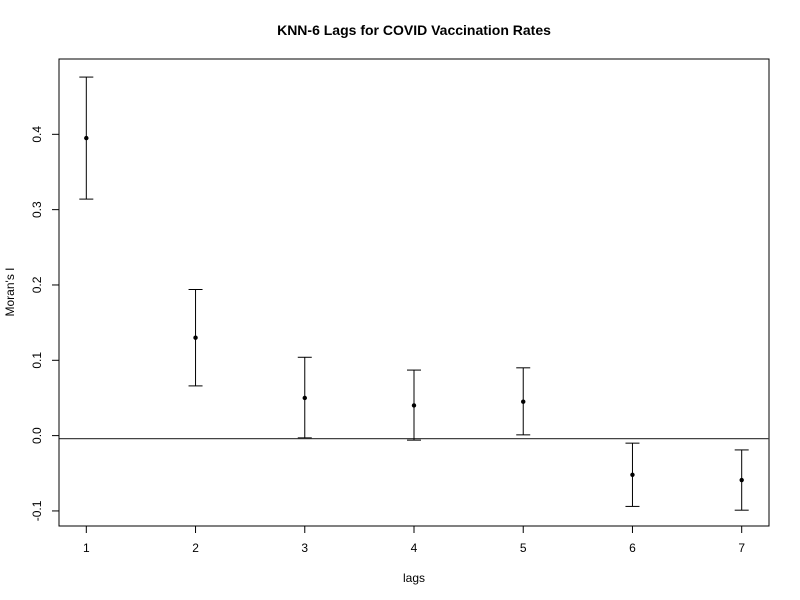  What do you see at coordinates (10, 292) in the screenshot?
I see `y-axis-label: Moran's I` at bounding box center [10, 292].